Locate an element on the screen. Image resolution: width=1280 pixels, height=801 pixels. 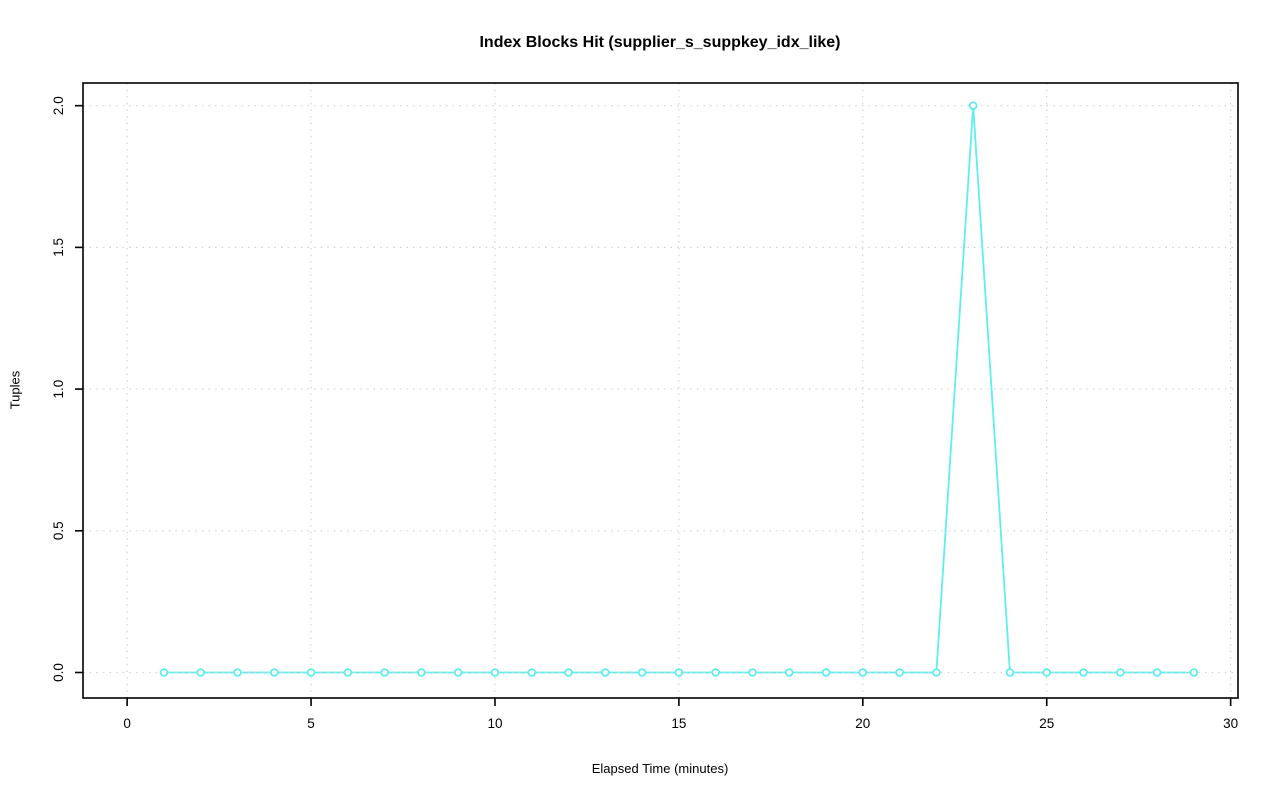
y-tick-label: 1.5 is located at coordinates (58, 247).